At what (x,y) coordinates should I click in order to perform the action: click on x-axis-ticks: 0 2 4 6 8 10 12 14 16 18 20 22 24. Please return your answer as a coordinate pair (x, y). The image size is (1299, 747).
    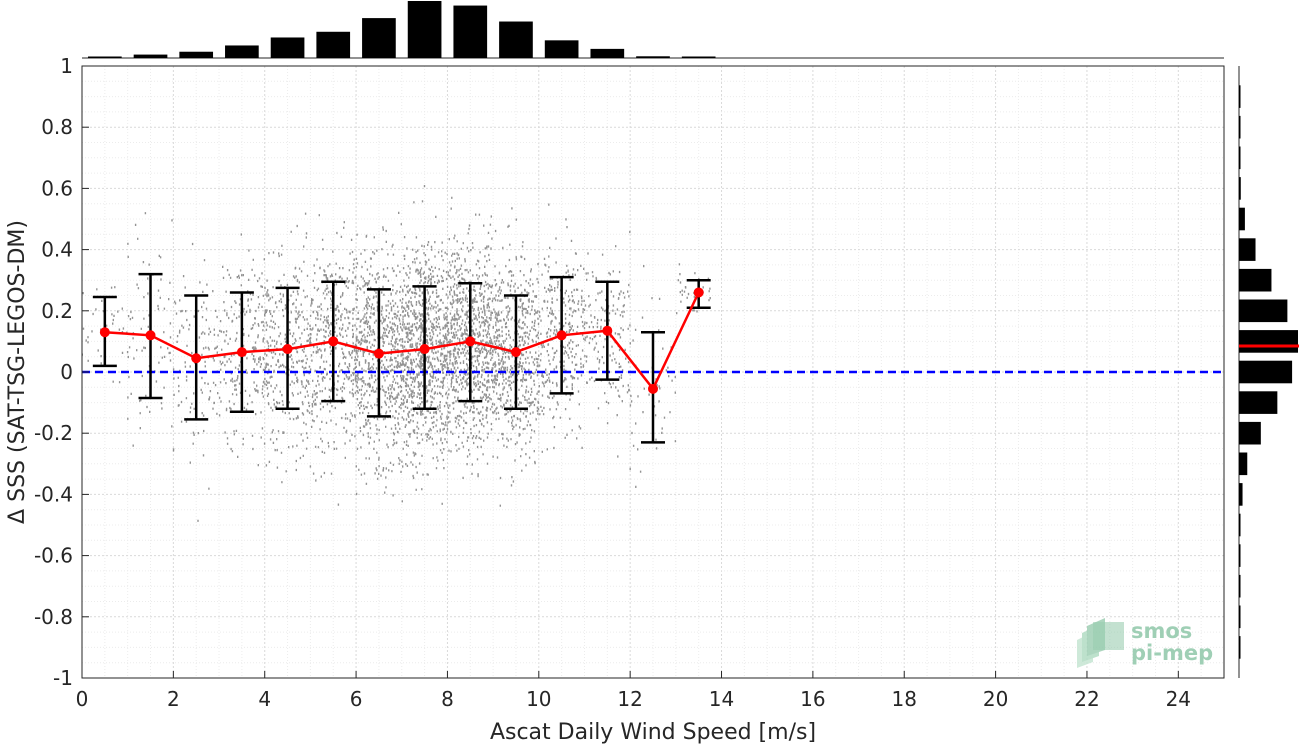
    Looking at the image, I should click on (633, 691).